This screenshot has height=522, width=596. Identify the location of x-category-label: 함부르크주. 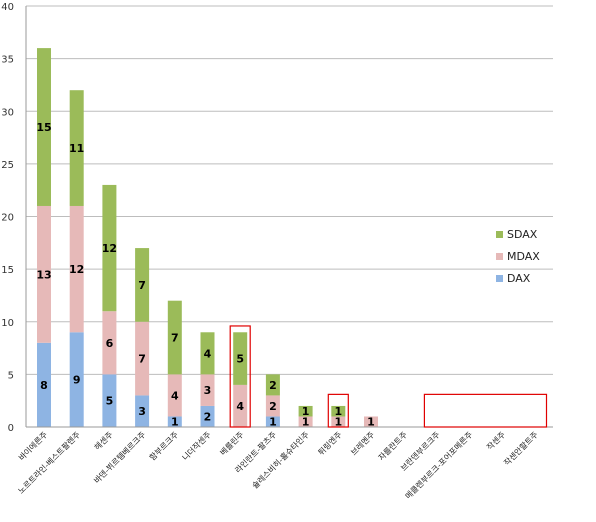
(164, 446).